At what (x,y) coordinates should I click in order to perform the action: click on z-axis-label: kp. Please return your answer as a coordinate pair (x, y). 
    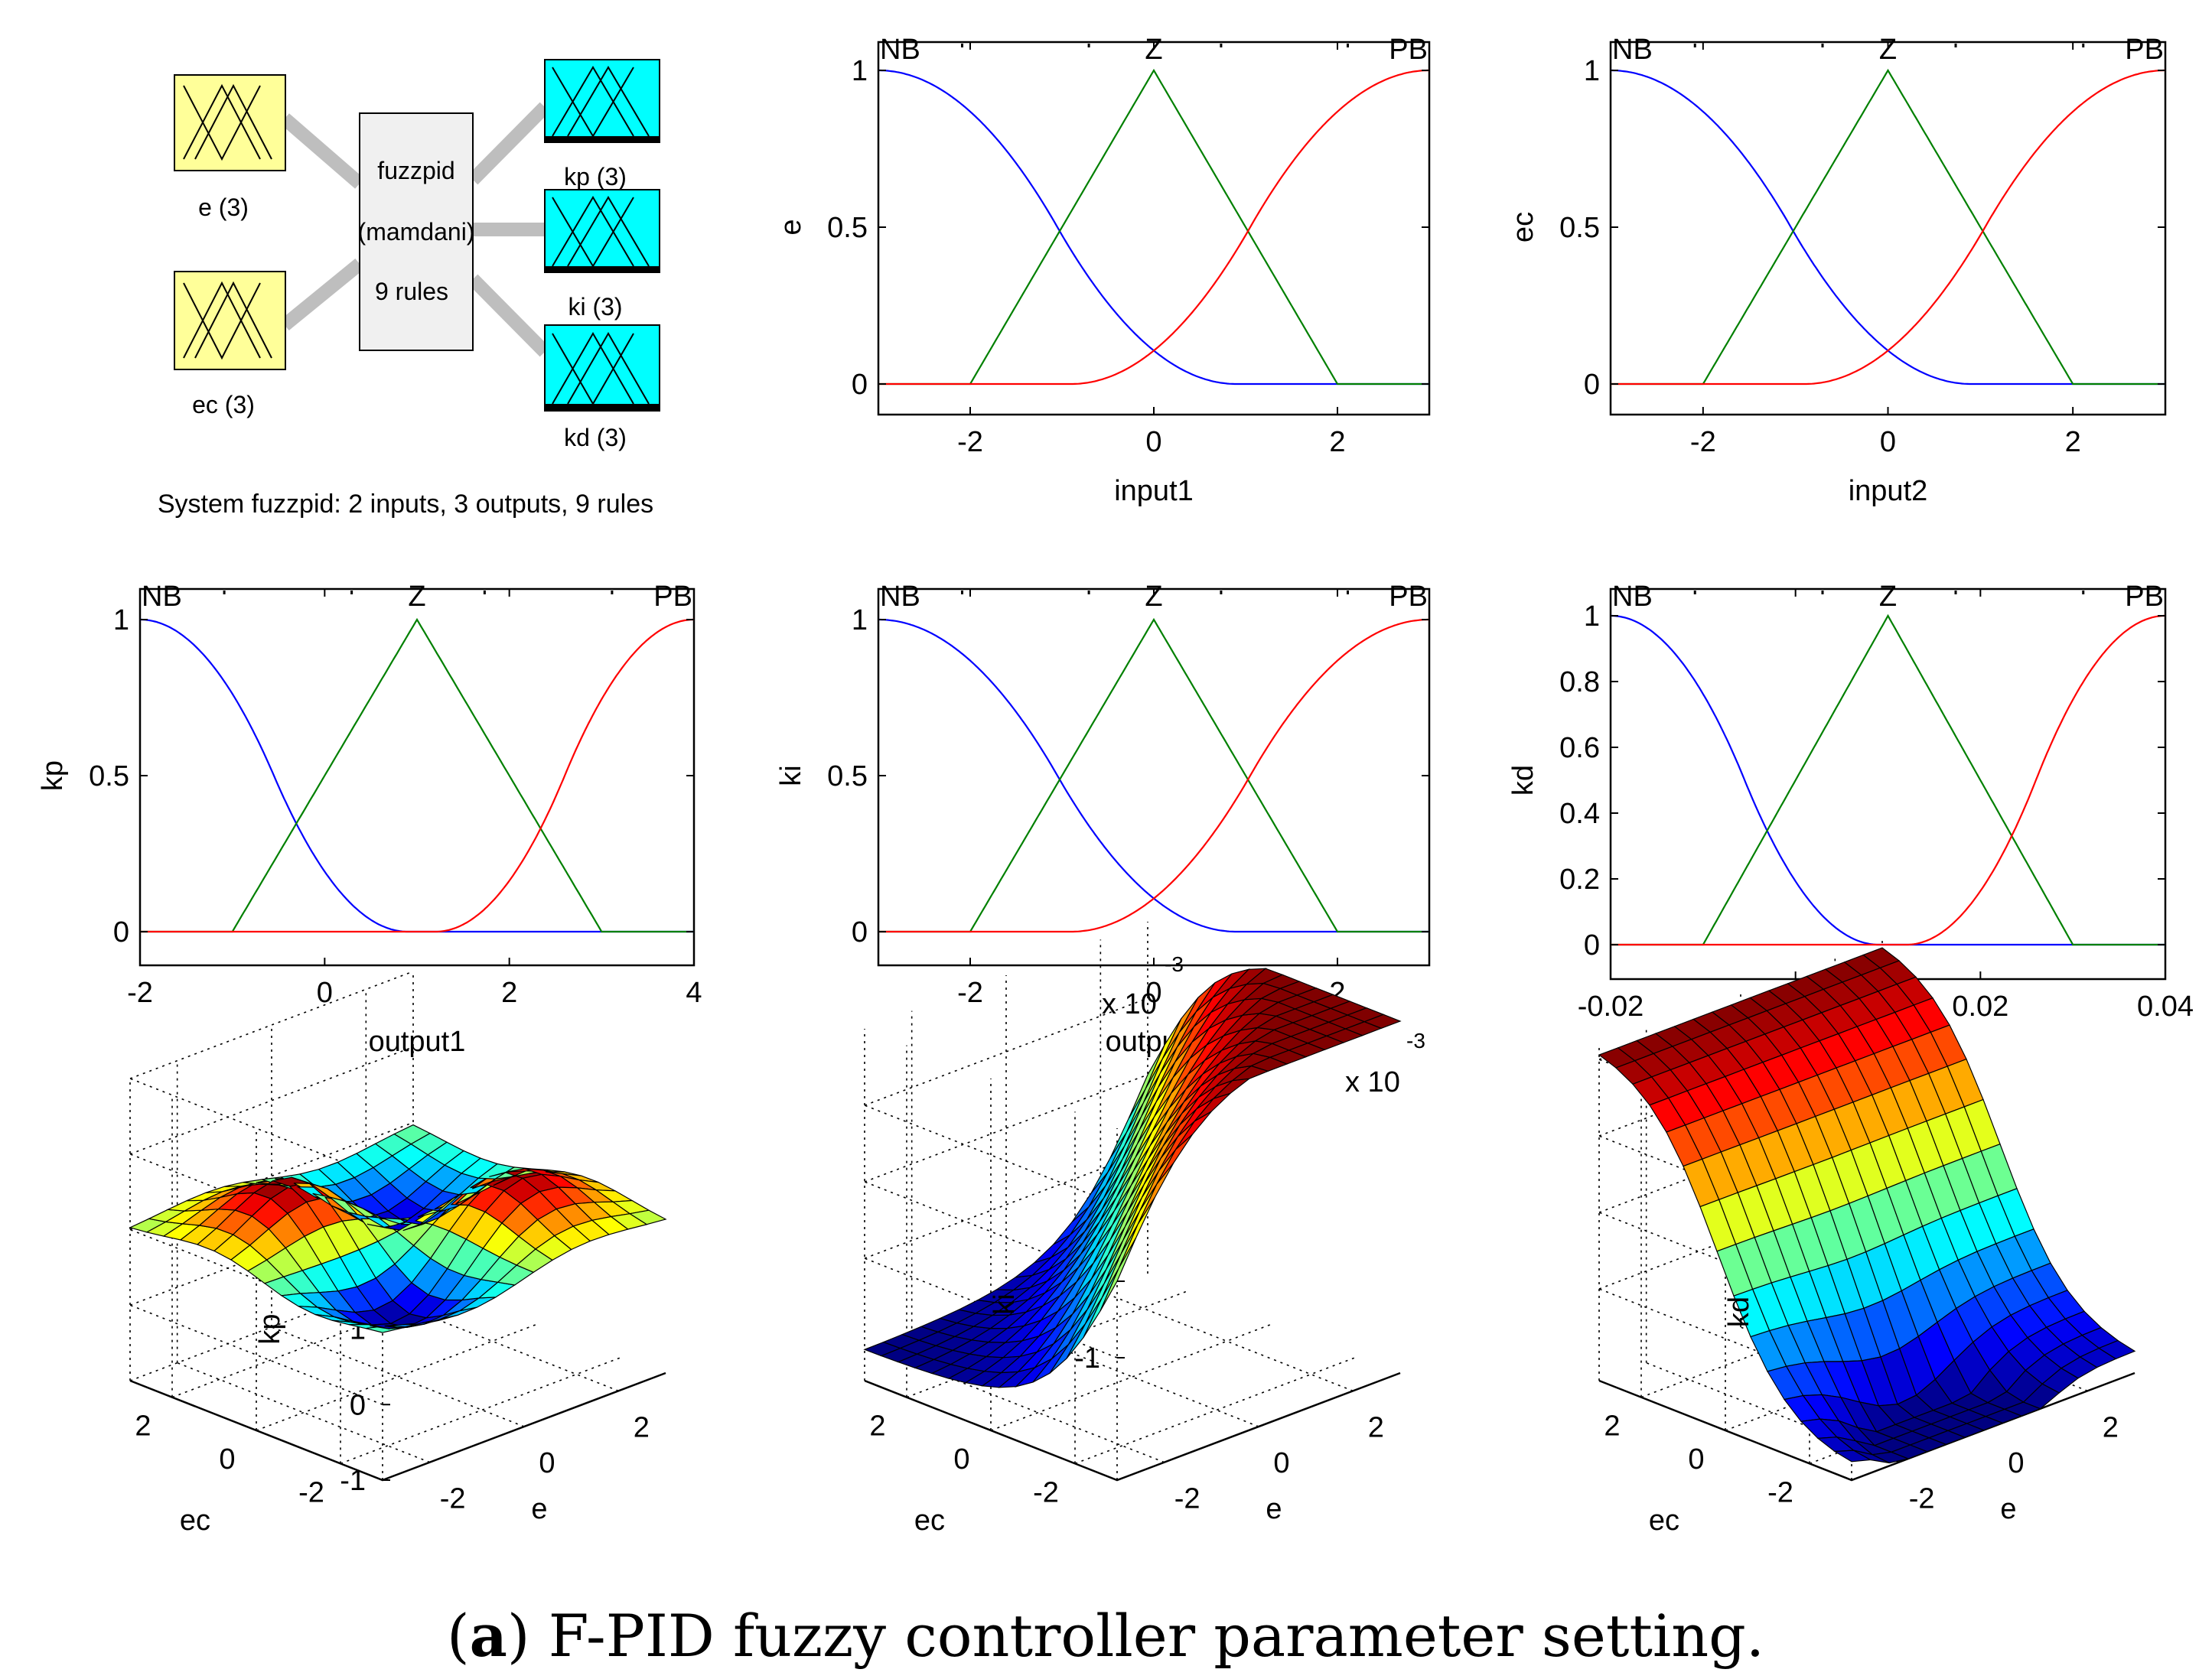
    Looking at the image, I should click on (270, 1328).